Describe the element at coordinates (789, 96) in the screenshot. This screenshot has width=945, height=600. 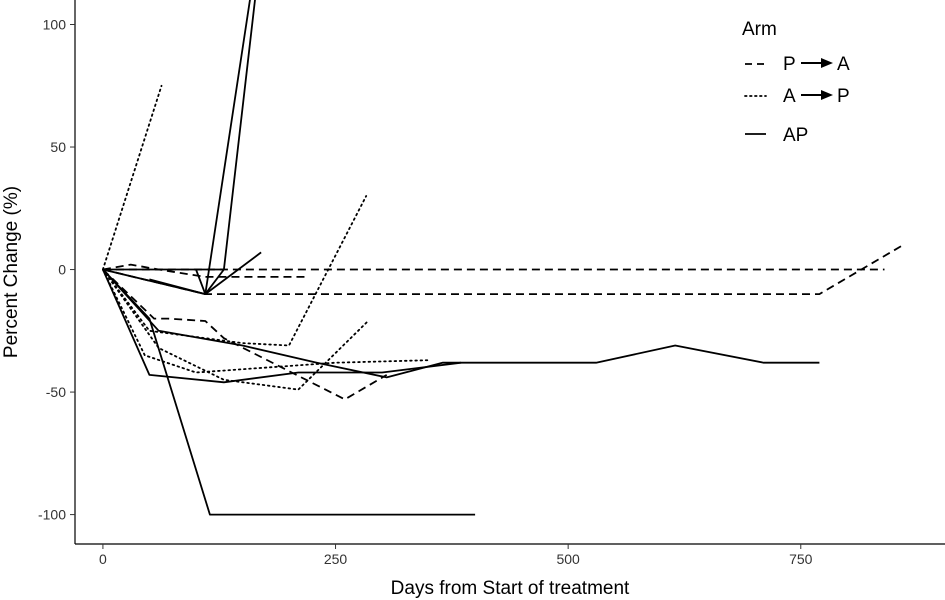
I see `legend-label-start-ap_seq: A` at that location.